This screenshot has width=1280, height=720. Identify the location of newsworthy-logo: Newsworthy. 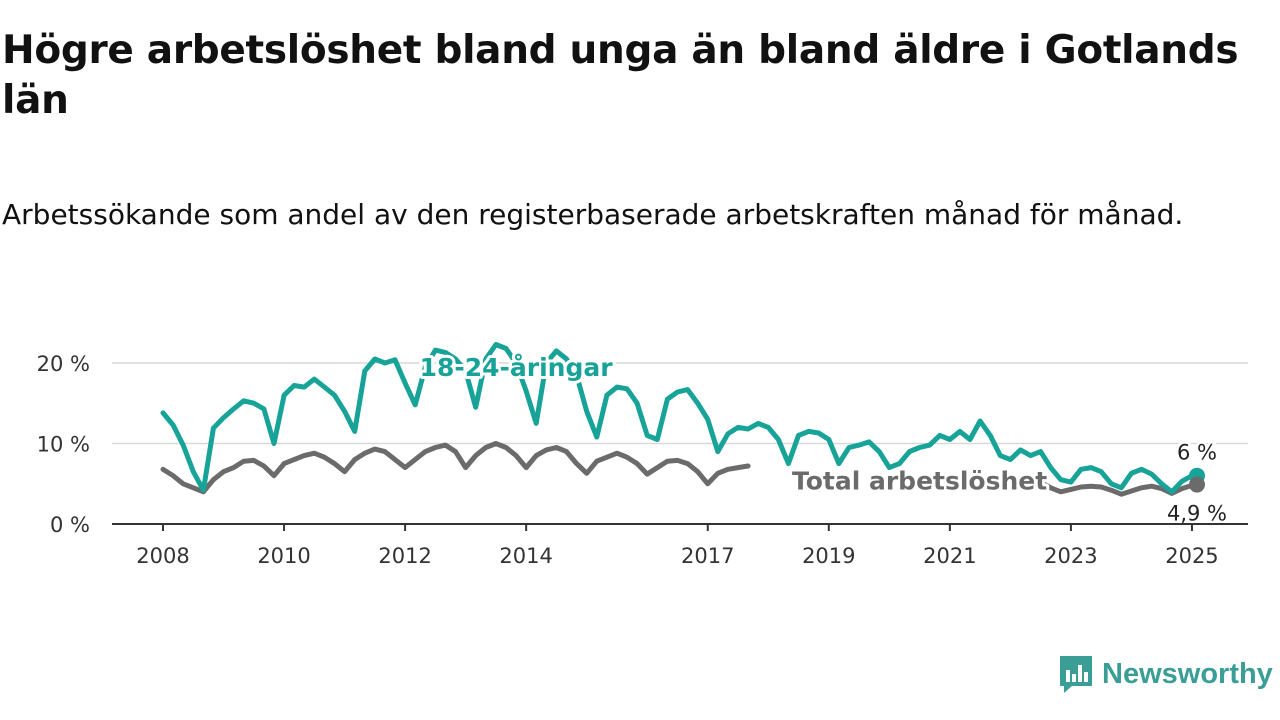
(1165, 674).